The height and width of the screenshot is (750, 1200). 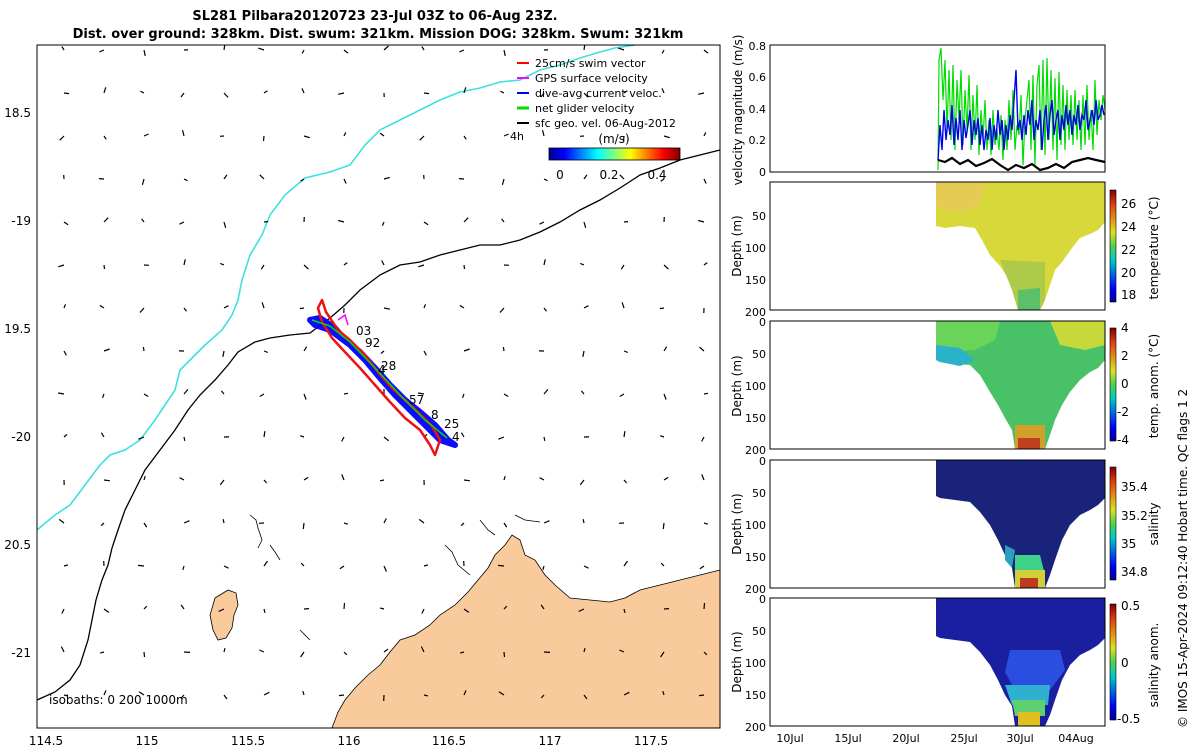 I want to click on sanom-cbar-label: salinity anom., so click(x=1154, y=665).